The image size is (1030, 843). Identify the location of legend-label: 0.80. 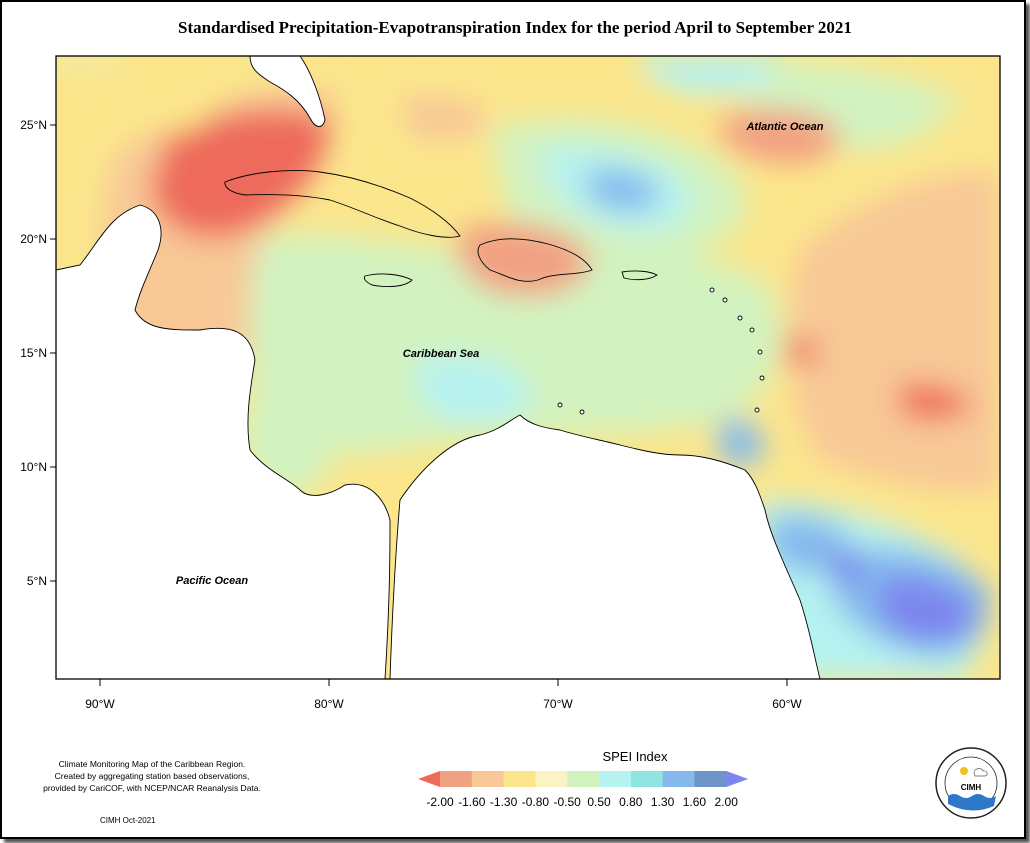
(631, 802).